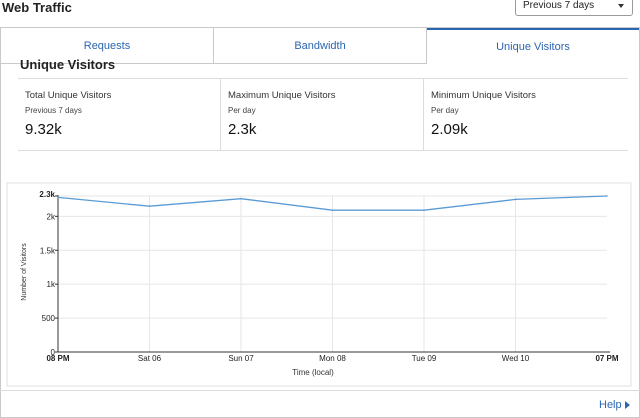  What do you see at coordinates (68, 95) in the screenshot?
I see `stat-label: Total Unique Visitors` at bounding box center [68, 95].